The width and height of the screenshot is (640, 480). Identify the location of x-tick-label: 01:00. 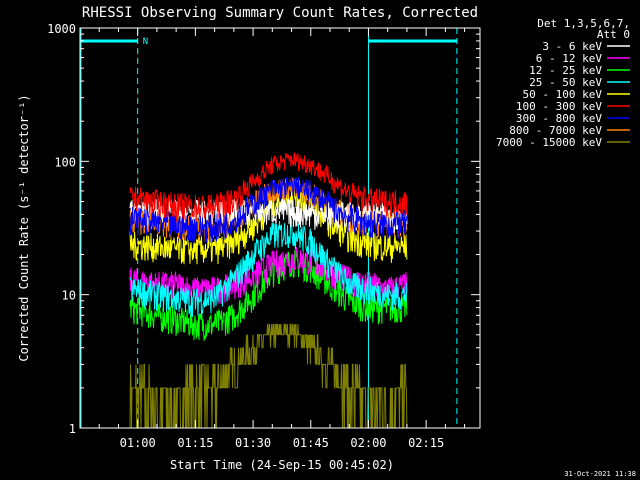
(138, 443).